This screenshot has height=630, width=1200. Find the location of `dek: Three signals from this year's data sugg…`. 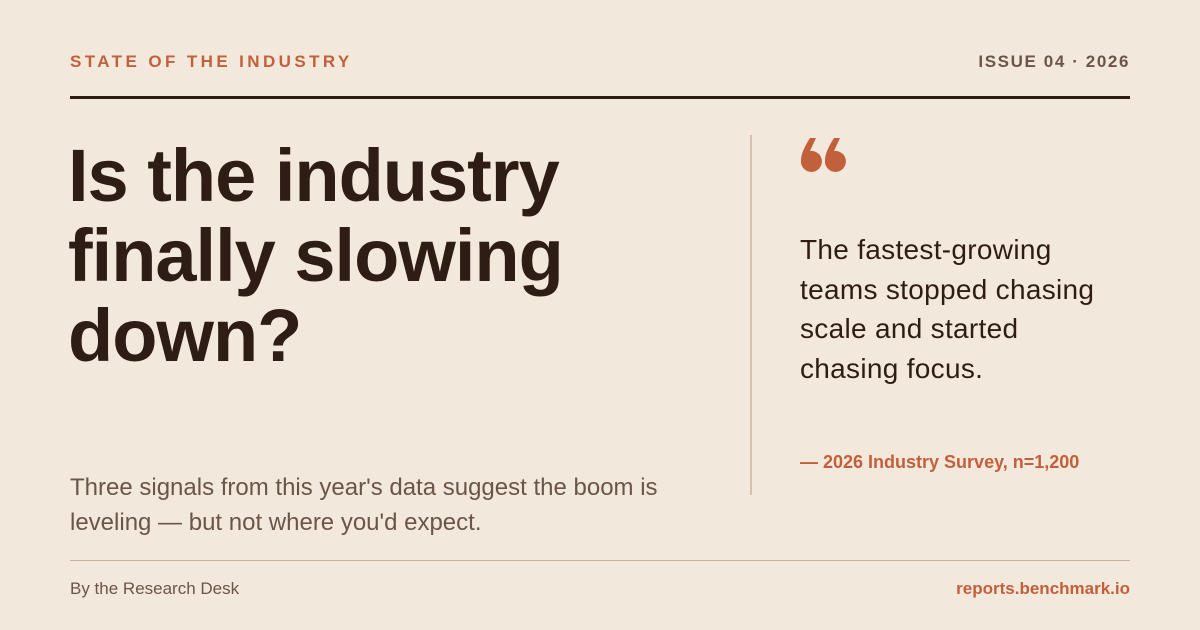

dek: Three signals from this year's data sugg… is located at coordinates (364, 505).